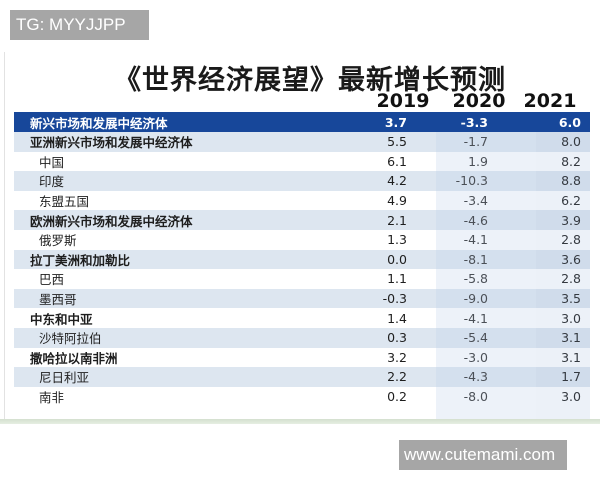 The image size is (600, 480). I want to click on value-2019: 0.3, so click(397, 338).